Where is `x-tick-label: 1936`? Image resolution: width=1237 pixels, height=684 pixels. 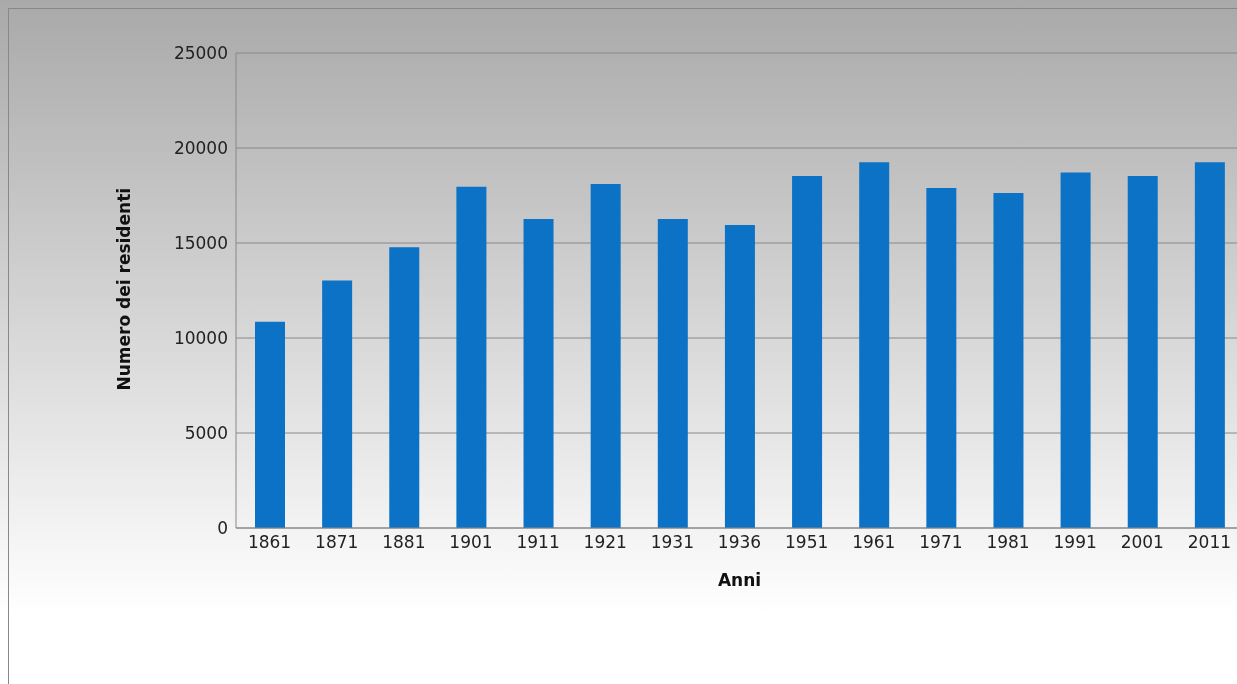
x-tick-label: 1936 is located at coordinates (739, 542).